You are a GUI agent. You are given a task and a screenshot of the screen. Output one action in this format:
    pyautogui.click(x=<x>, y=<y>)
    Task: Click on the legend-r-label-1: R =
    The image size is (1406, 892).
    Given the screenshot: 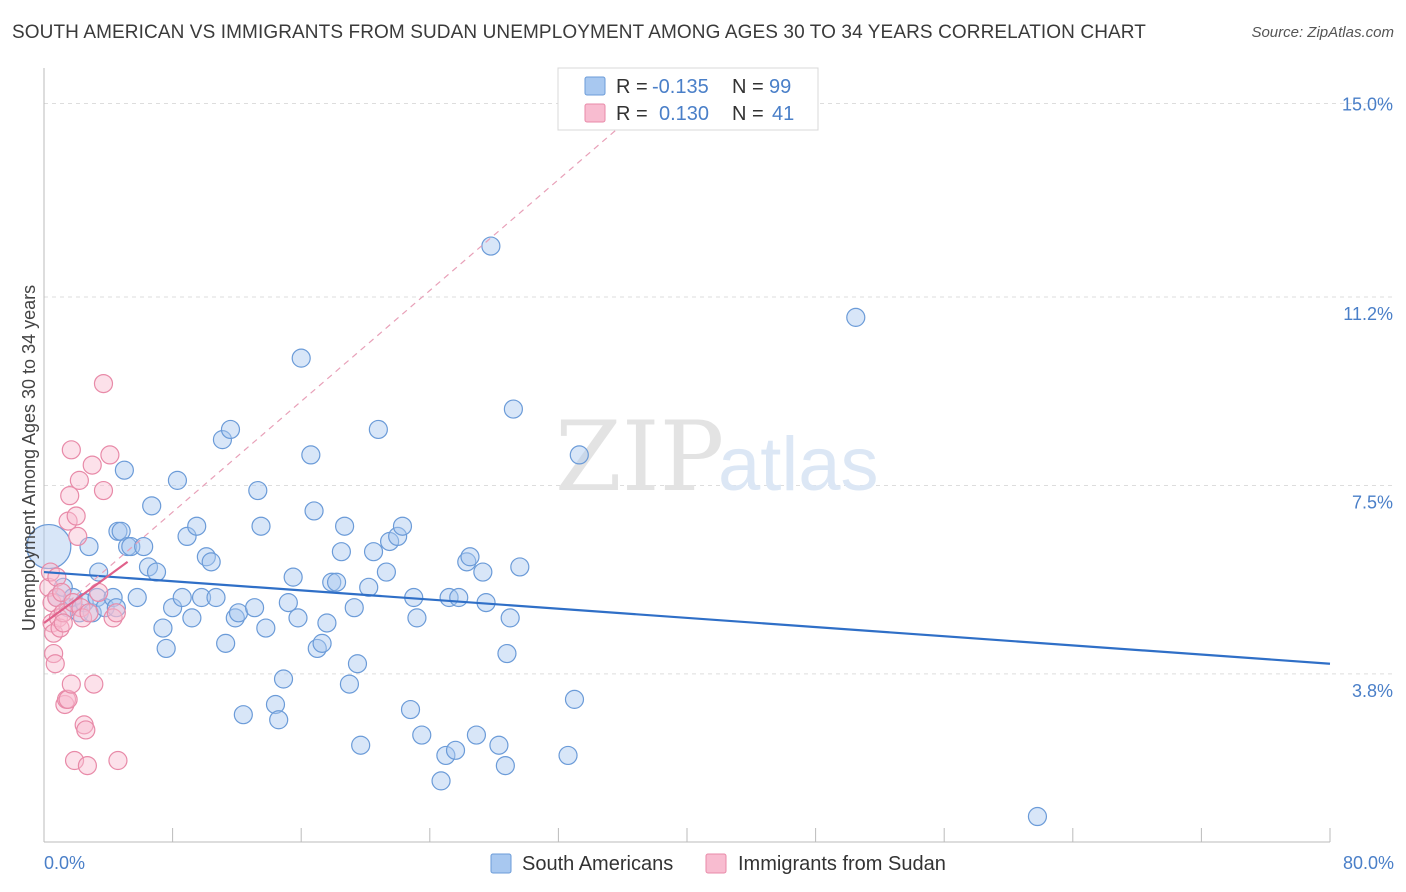 What is the action you would take?
    pyautogui.click(x=632, y=114)
    